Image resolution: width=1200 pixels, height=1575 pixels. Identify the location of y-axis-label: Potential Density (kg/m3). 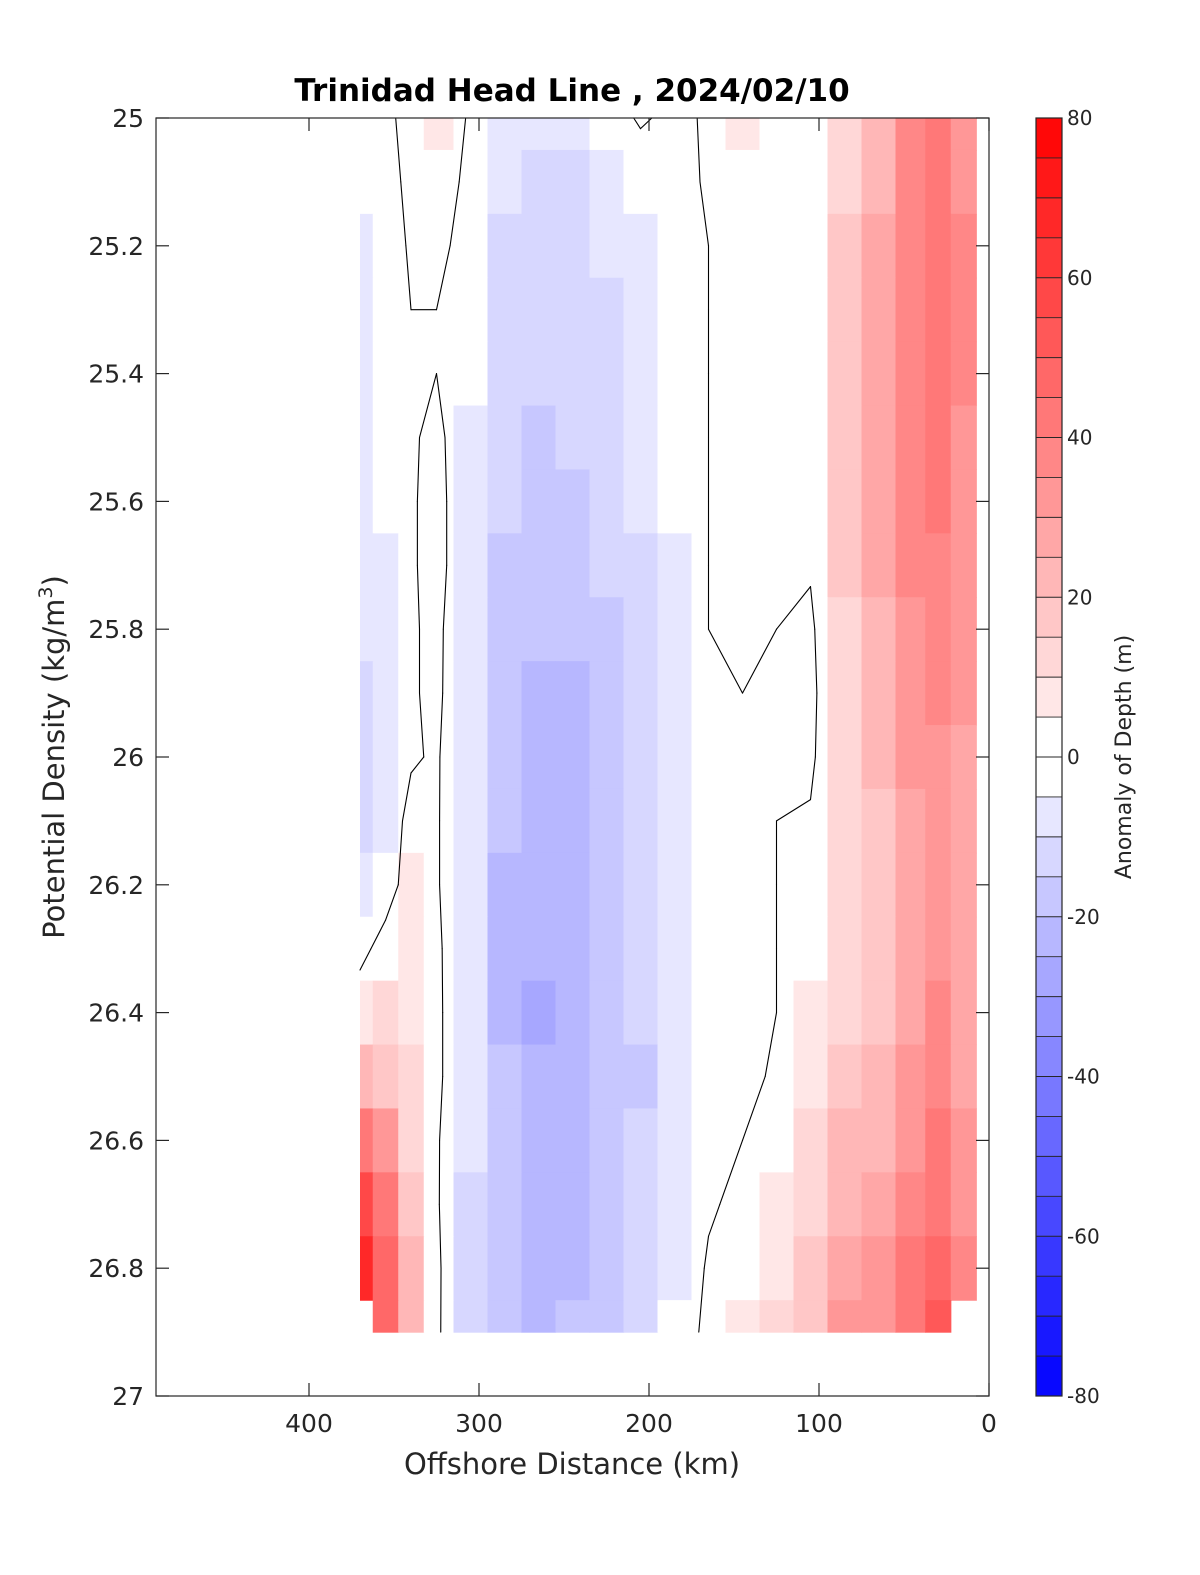
(53, 757).